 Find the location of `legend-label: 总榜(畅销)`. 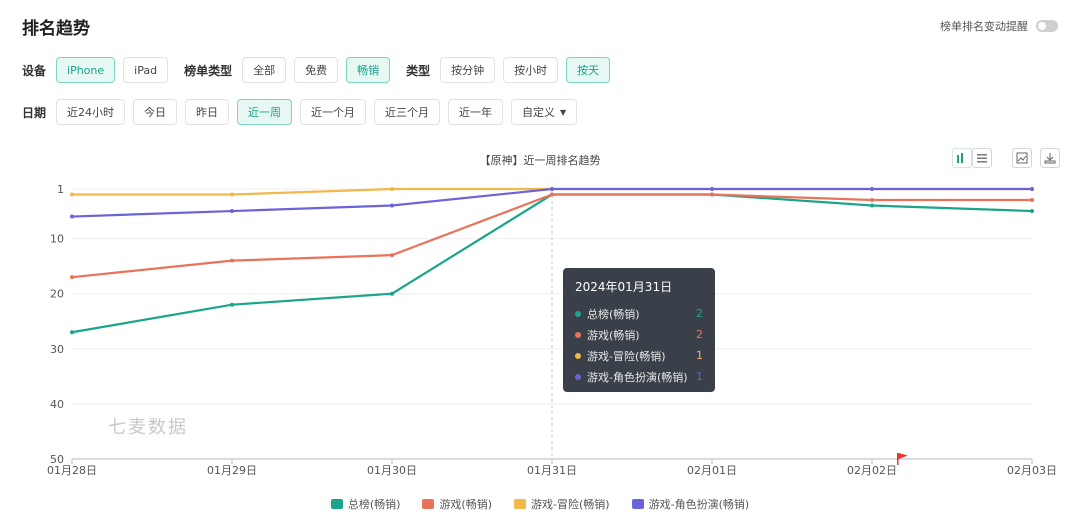

legend-label: 总榜(畅销) is located at coordinates (374, 504).